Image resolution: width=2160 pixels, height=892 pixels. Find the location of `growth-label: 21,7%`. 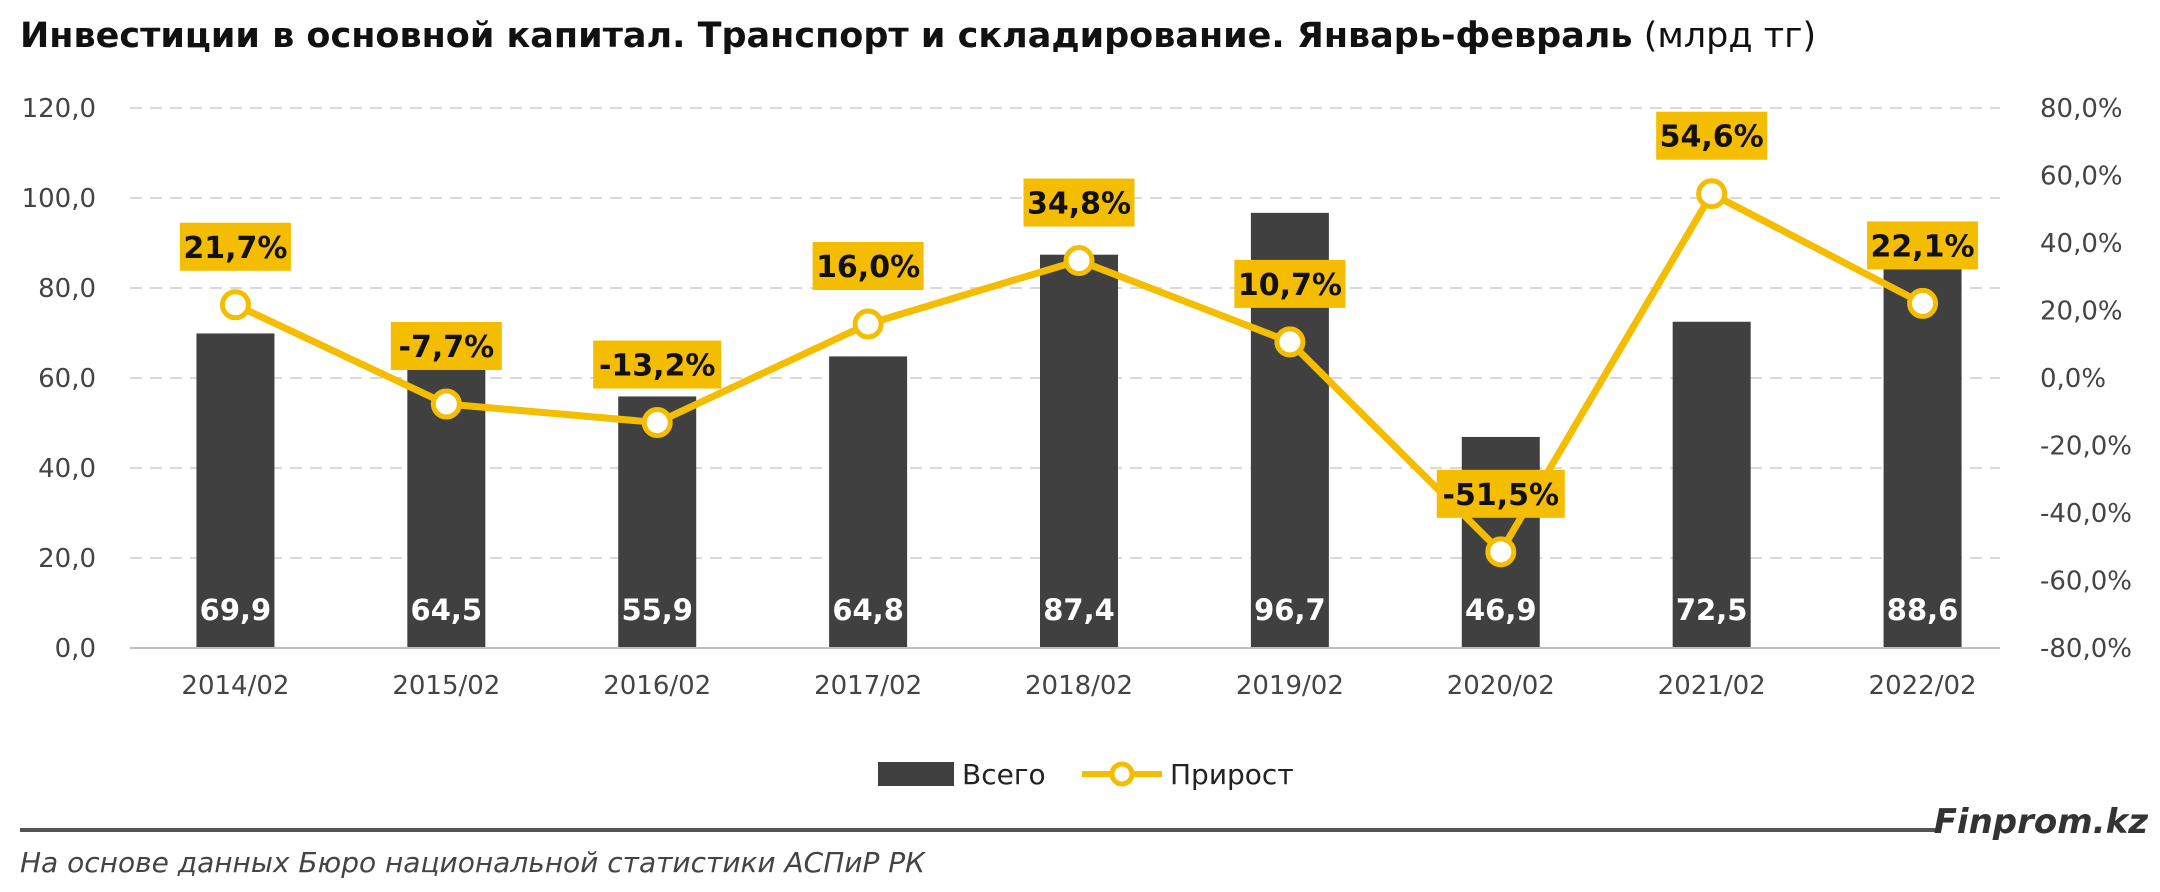

growth-label: 21,7% is located at coordinates (235, 248).